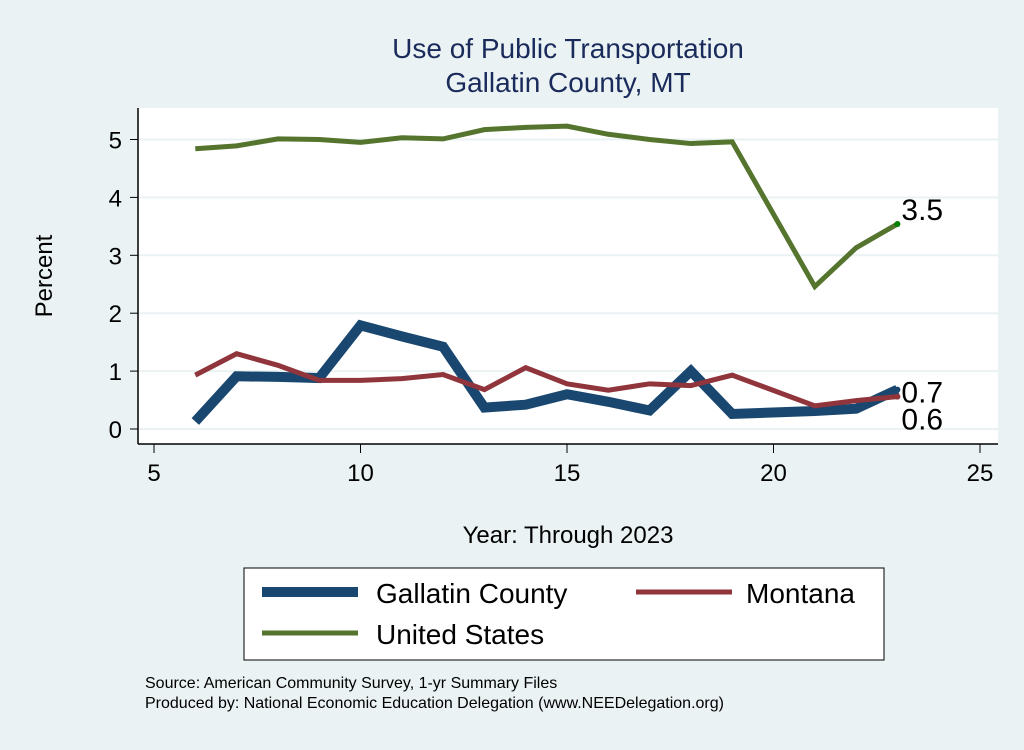 Image resolution: width=1024 pixels, height=750 pixels. What do you see at coordinates (567, 82) in the screenshot?
I see `chart-subtitle: Gallatin County, MT` at bounding box center [567, 82].